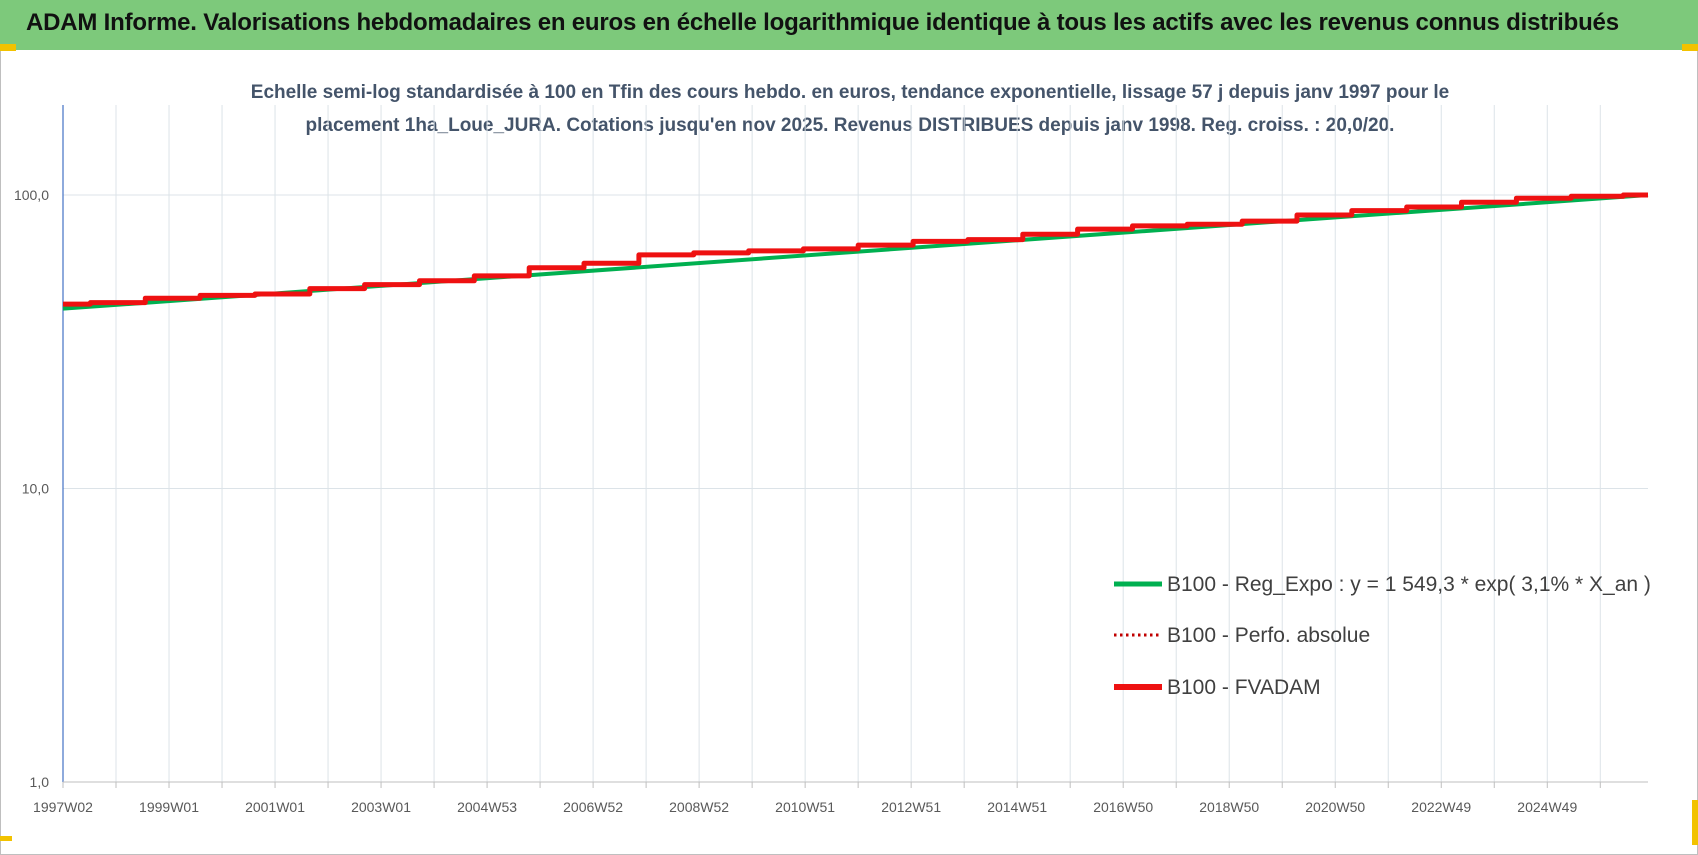  What do you see at coordinates (487, 807) in the screenshot?
I see `x-tick-label: 2004W53` at bounding box center [487, 807].